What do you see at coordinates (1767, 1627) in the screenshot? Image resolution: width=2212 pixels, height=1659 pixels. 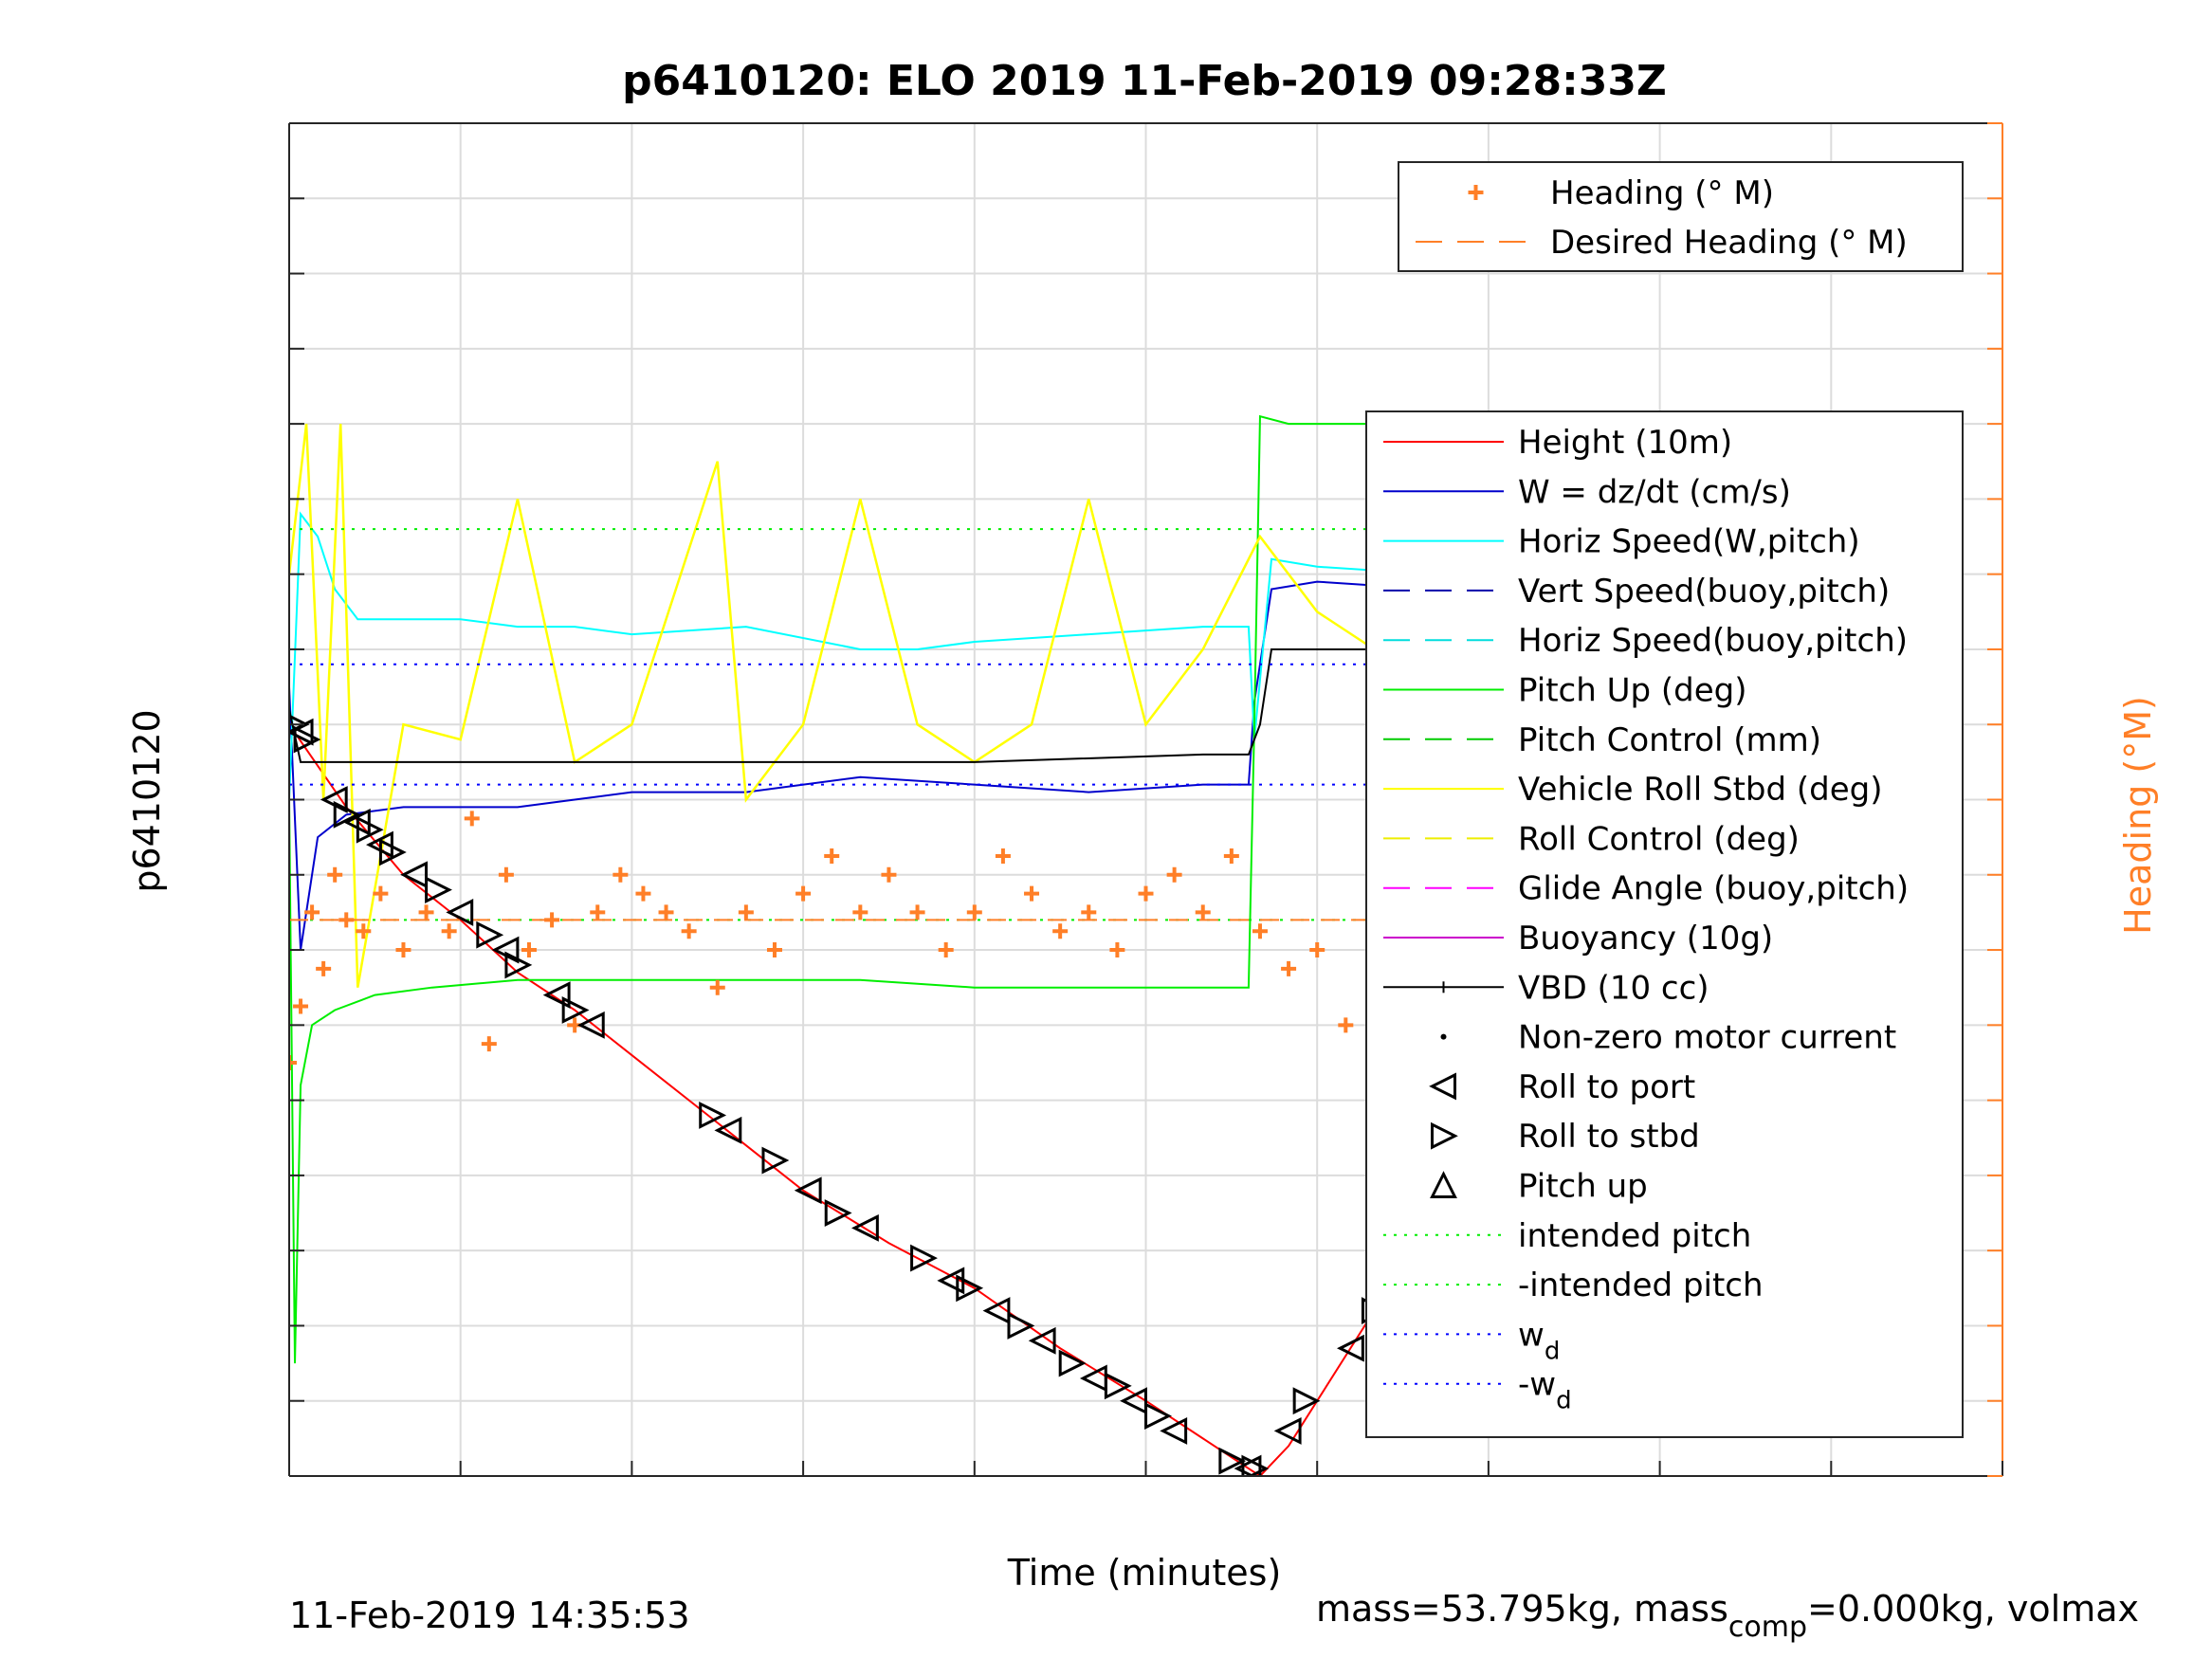 I see `footer-mass-sub: comp` at bounding box center [1767, 1627].